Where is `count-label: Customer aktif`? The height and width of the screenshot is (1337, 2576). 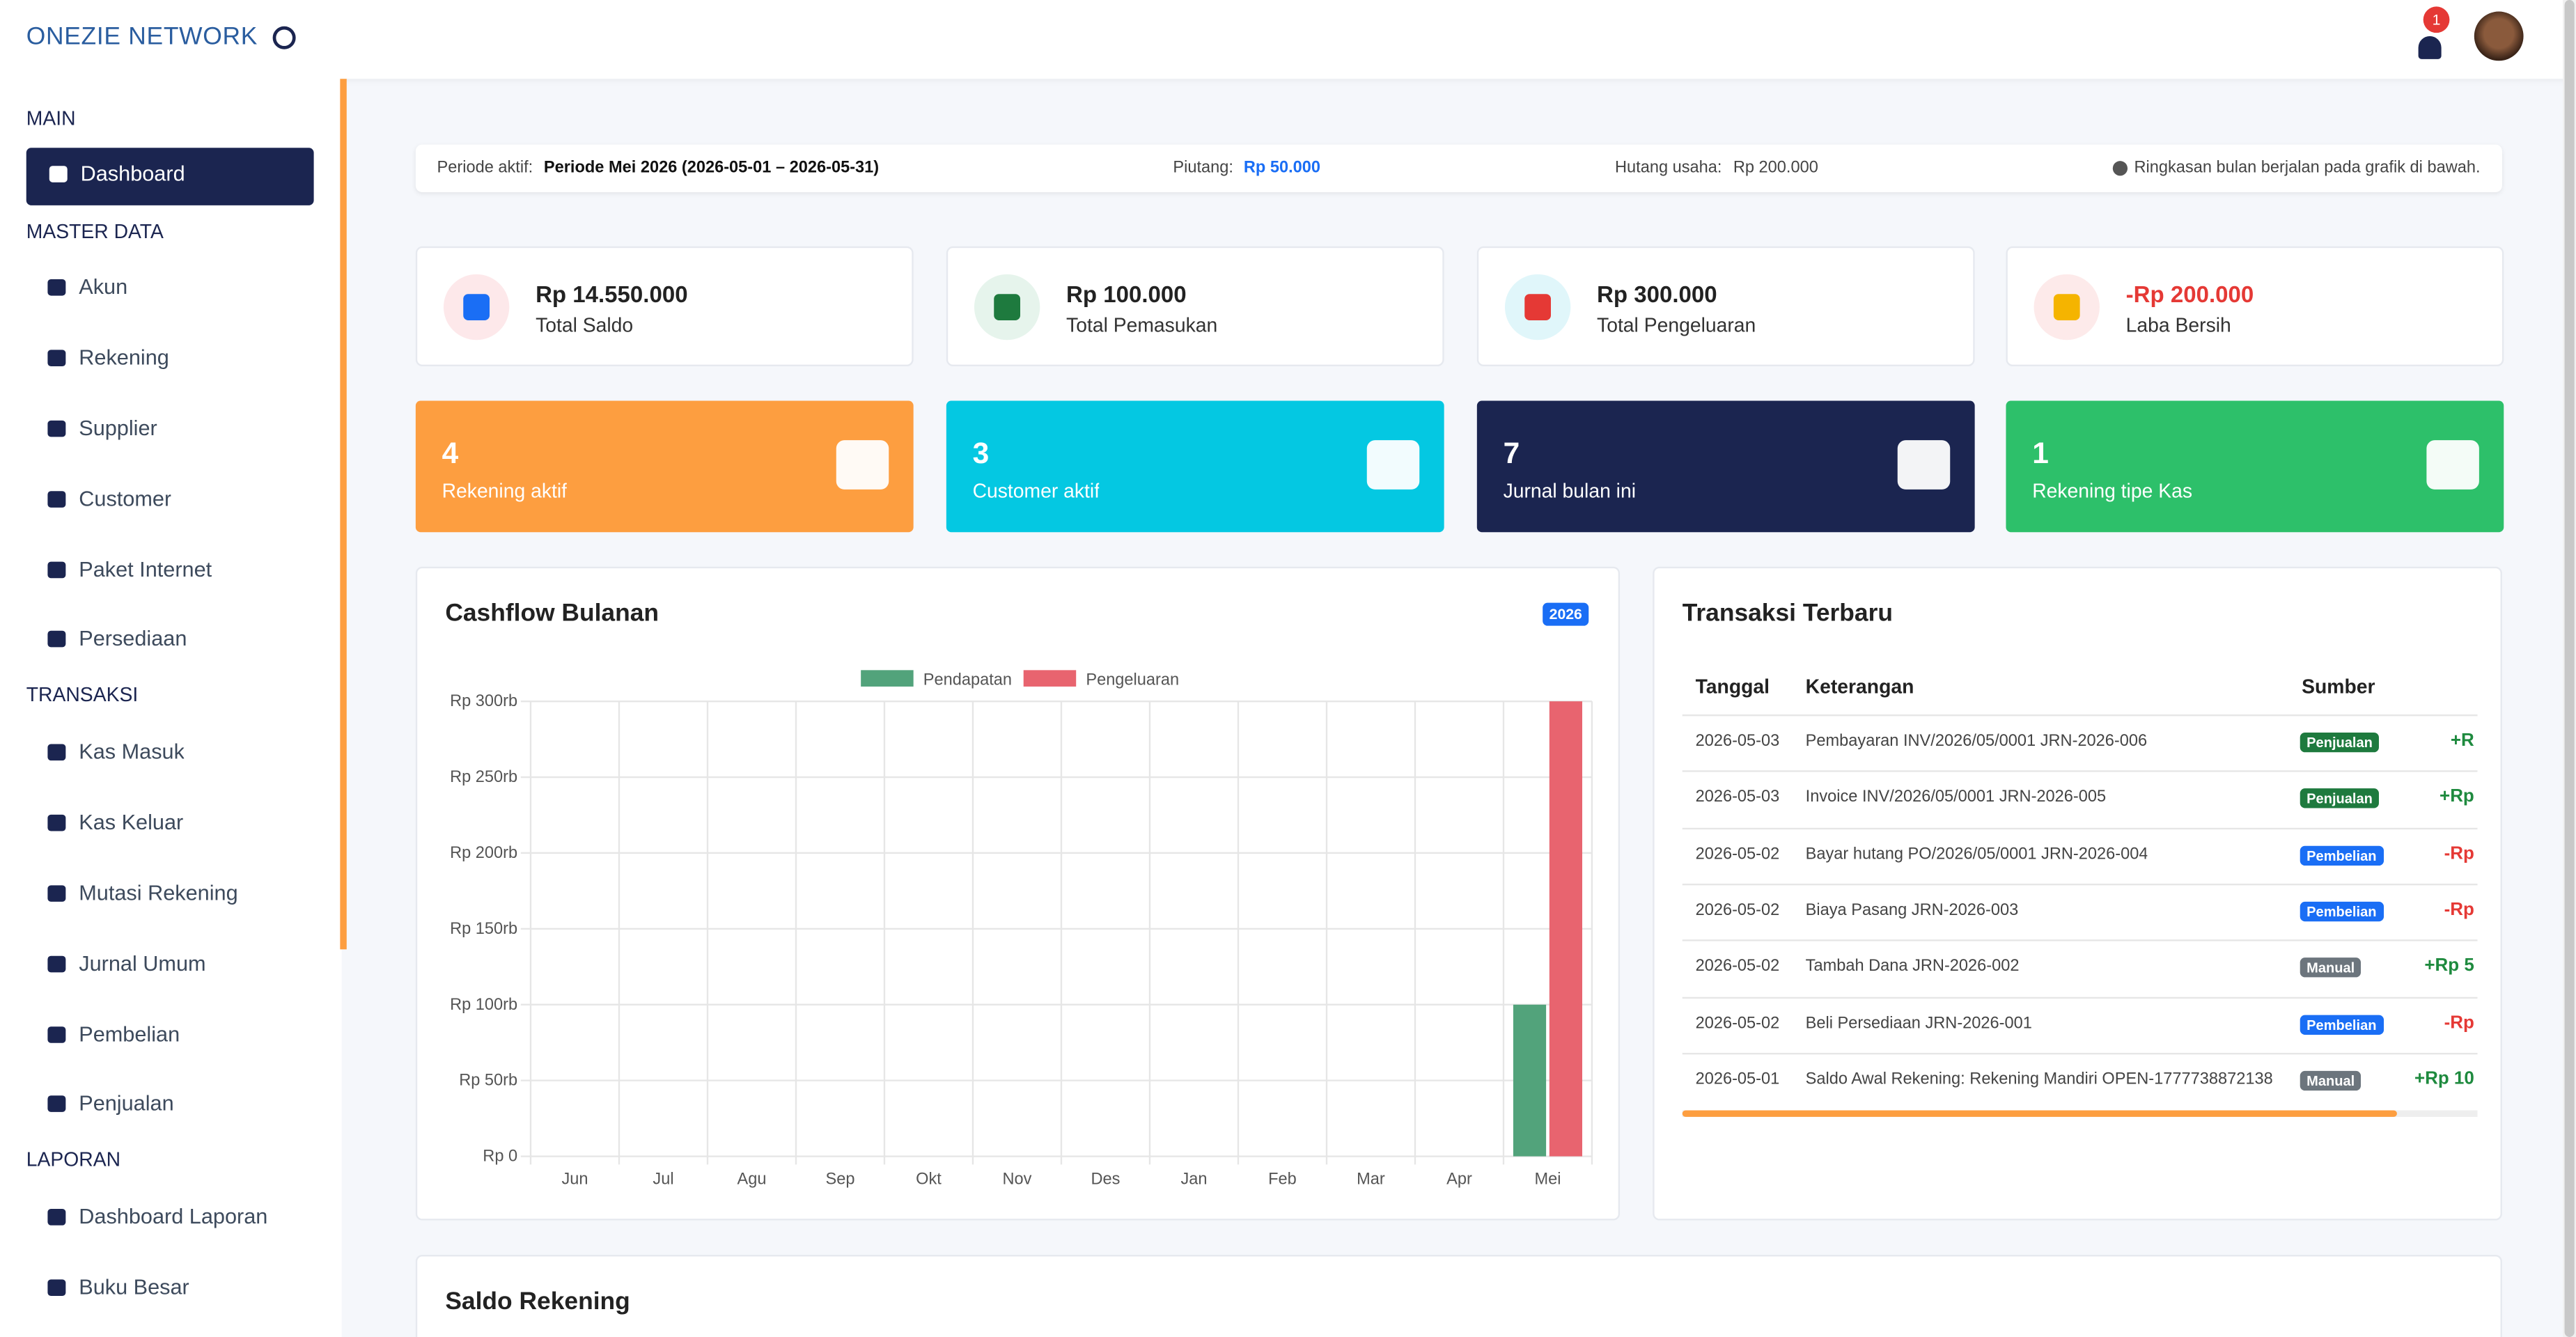
count-label: Customer aktif is located at coordinates (1036, 491).